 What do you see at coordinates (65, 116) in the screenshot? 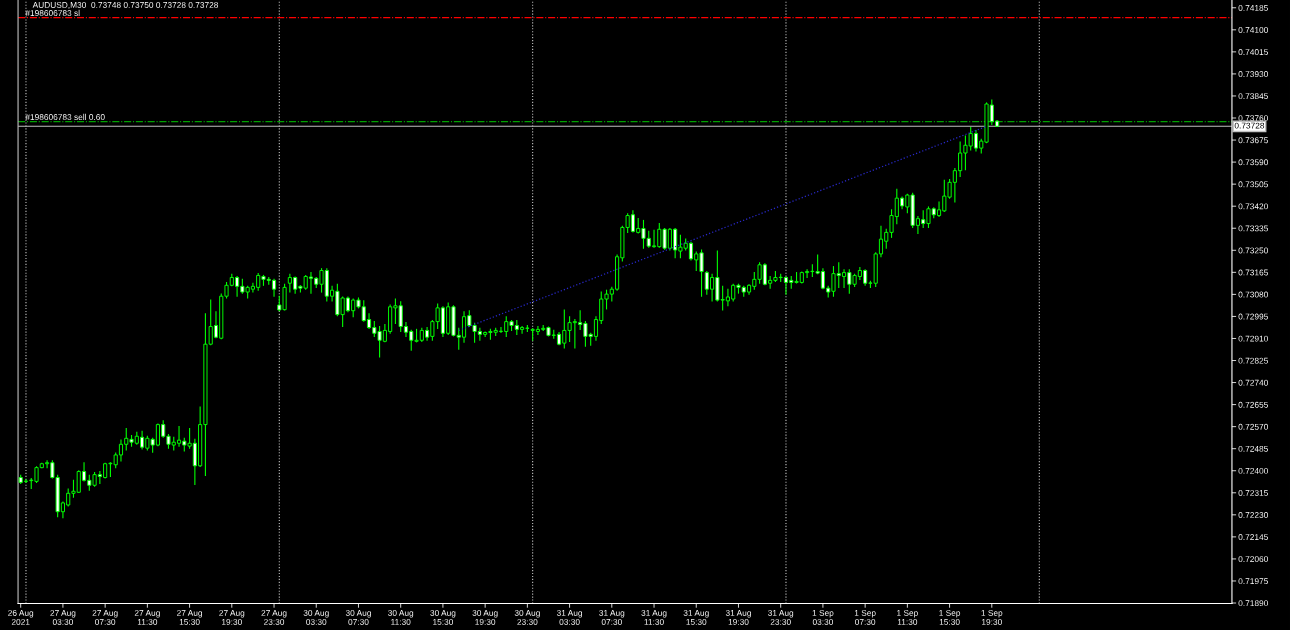
I see `ref-line-label: #198606783 sell 0.60` at bounding box center [65, 116].